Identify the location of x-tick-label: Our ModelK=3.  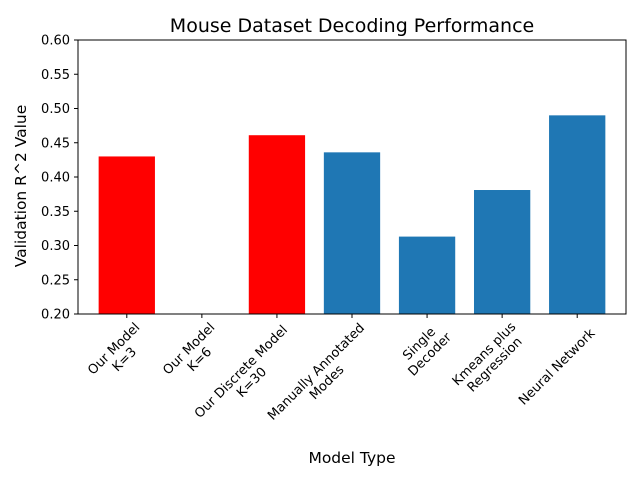
(119, 354).